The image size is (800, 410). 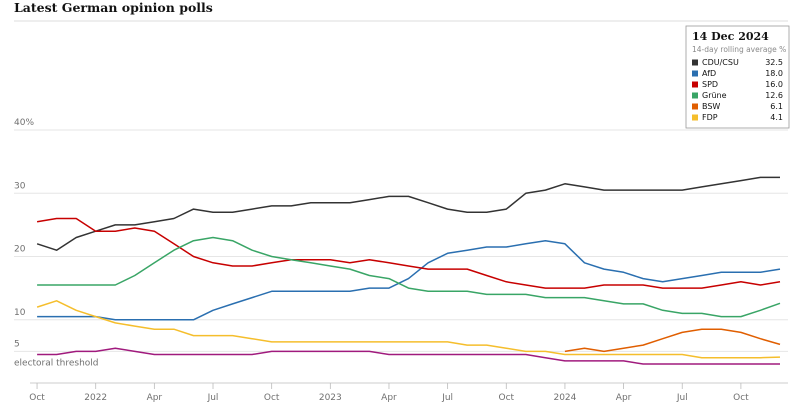 I want to click on y-tick-label: 20, so click(x=20, y=250).